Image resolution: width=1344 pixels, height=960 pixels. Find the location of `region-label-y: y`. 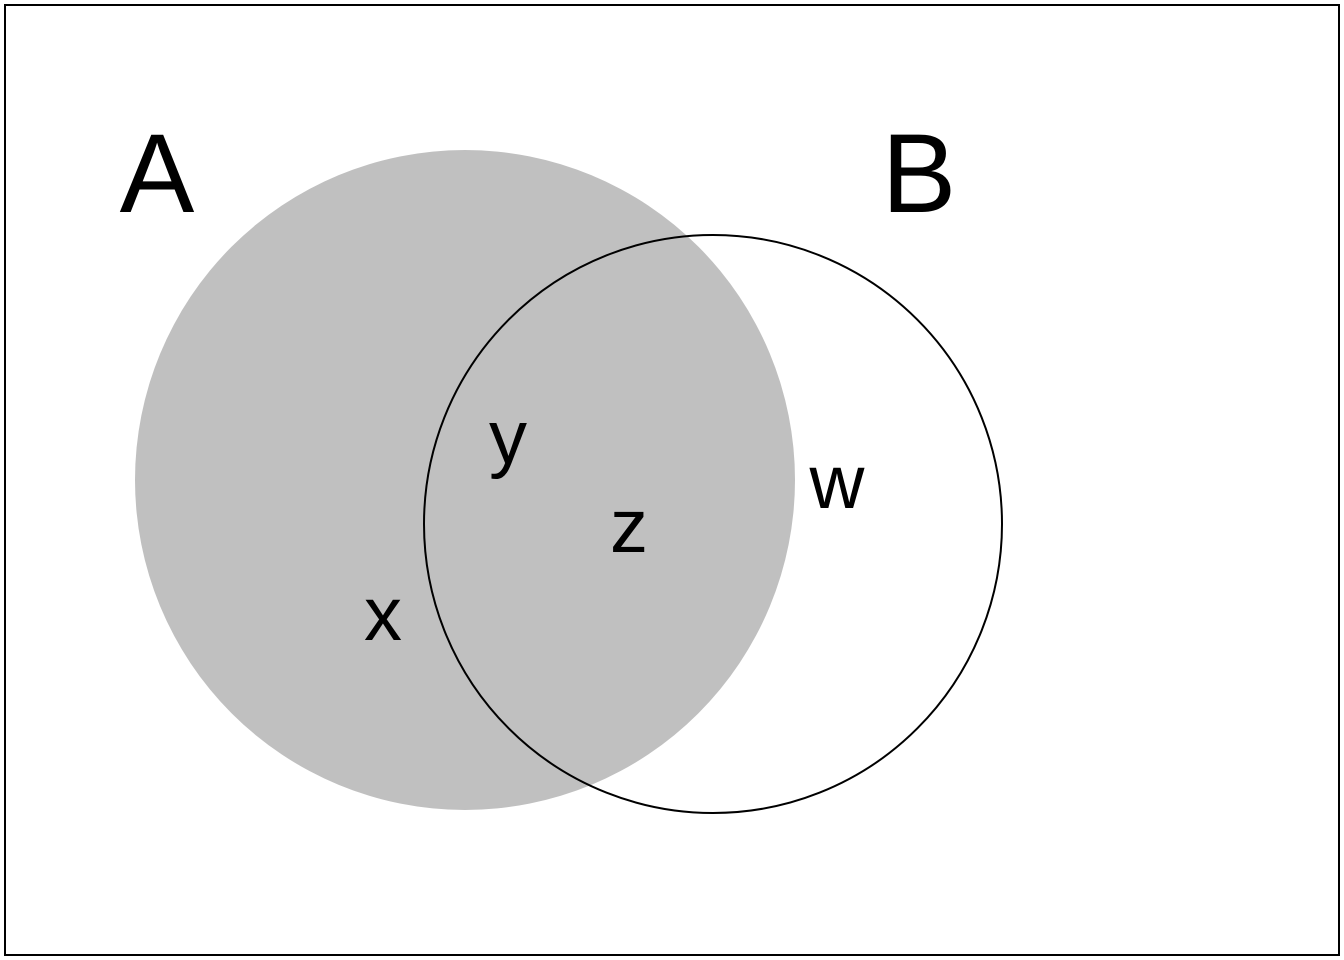

region-label-y: y is located at coordinates (508, 437).